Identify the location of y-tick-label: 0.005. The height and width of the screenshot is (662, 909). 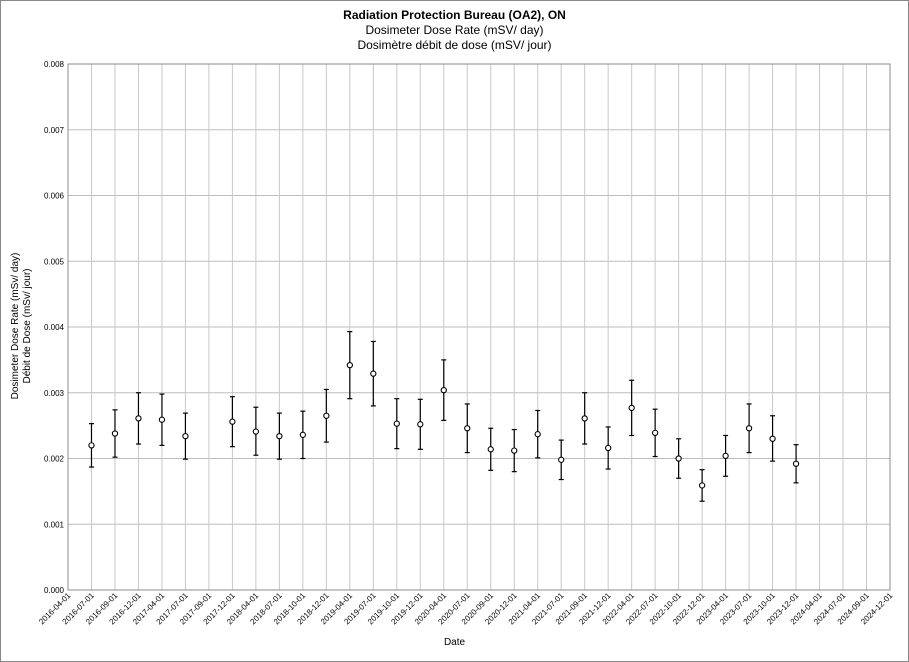
(54, 261).